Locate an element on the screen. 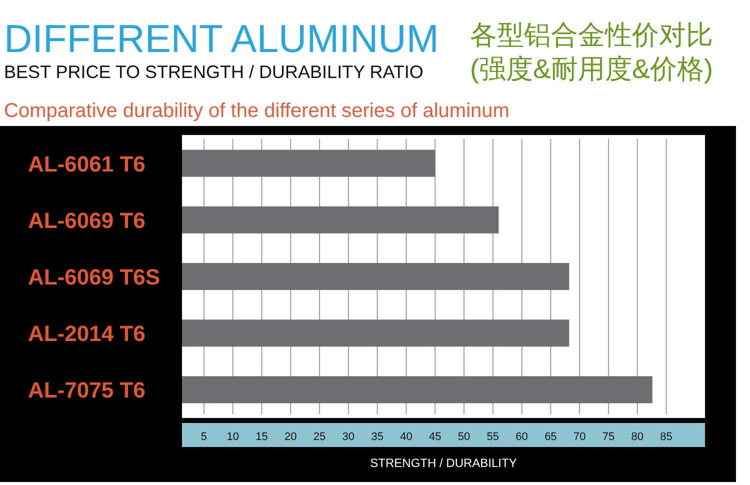  x-axis-title: STRENGTH / DURABILITY is located at coordinates (443, 463).